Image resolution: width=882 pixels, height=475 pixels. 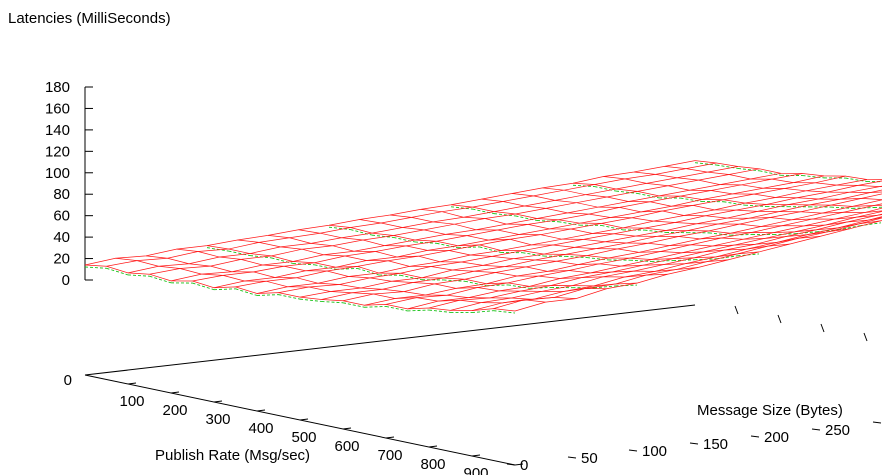 I want to click on origin-label: 0, so click(x=68, y=380).